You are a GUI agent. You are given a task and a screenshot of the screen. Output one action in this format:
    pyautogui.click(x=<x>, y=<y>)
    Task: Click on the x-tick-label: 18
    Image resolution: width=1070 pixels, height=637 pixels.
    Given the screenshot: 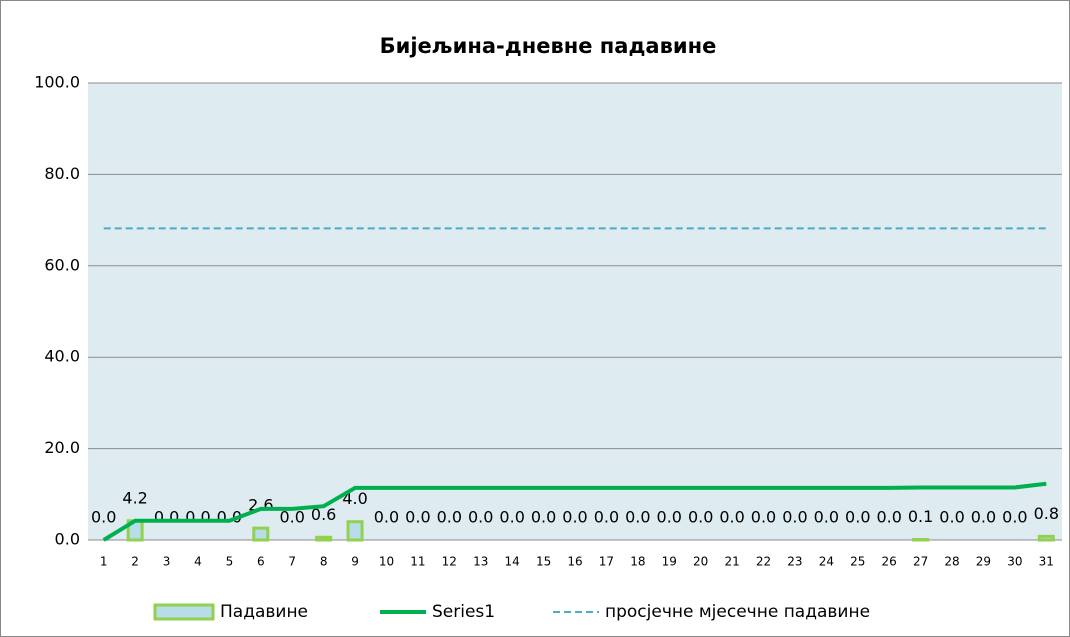 What is the action you would take?
    pyautogui.click(x=637, y=562)
    